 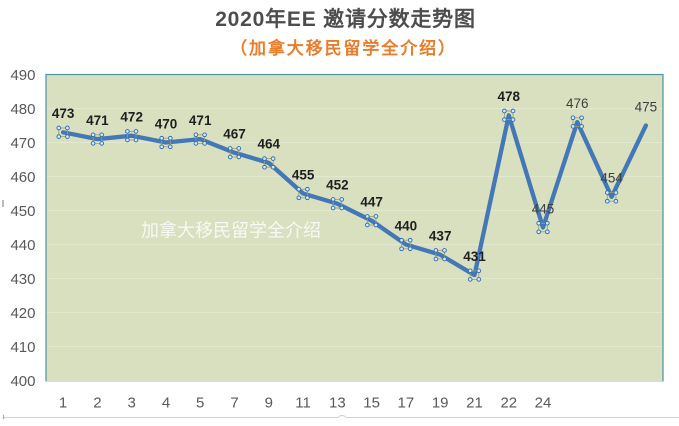 What do you see at coordinates (22, 75) in the screenshot?
I see `svg-text: 490` at bounding box center [22, 75].